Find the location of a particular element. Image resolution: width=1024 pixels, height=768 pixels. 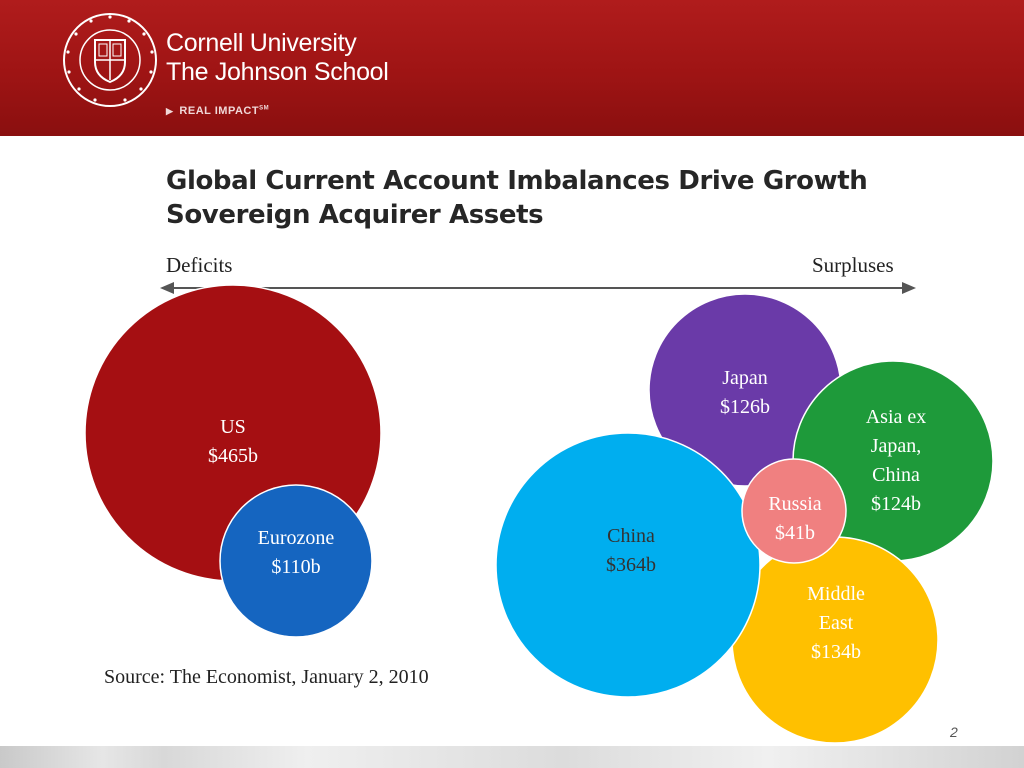

cornell-seal-icon is located at coordinates (110, 60).